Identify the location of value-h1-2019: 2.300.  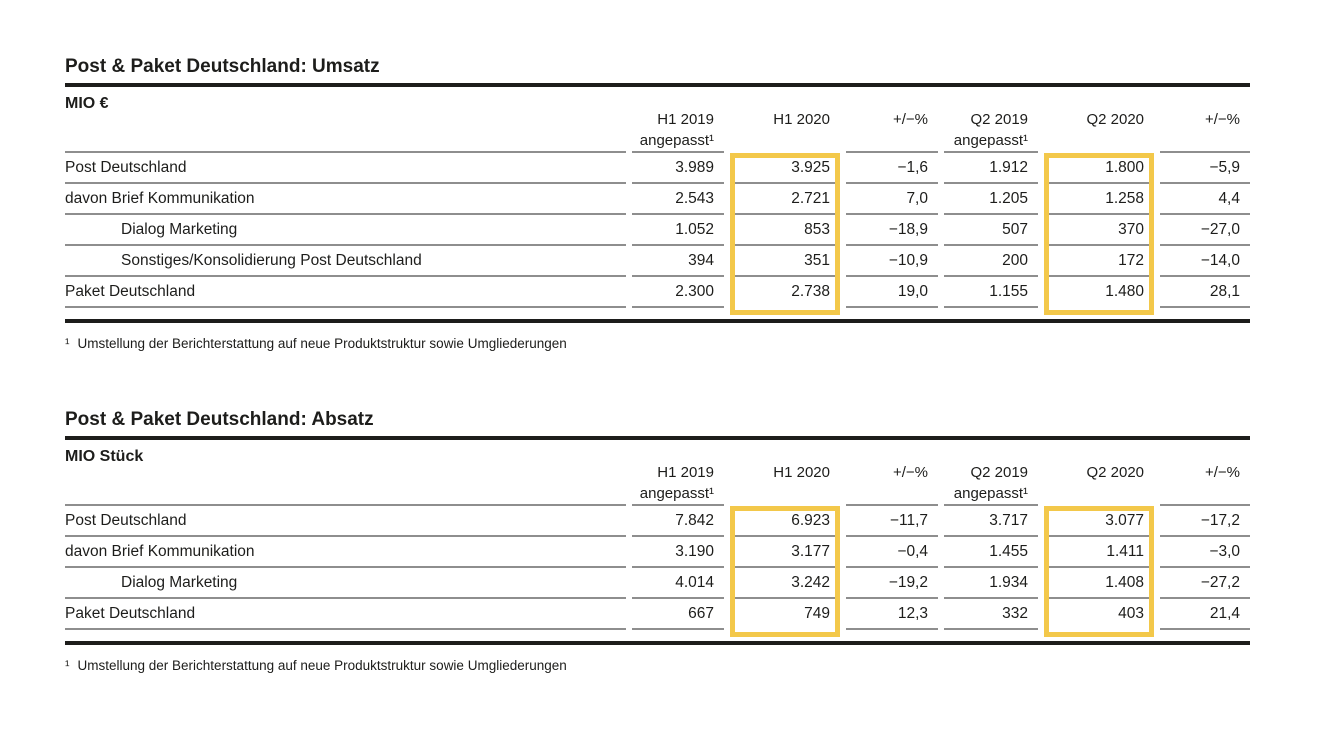
(678, 292).